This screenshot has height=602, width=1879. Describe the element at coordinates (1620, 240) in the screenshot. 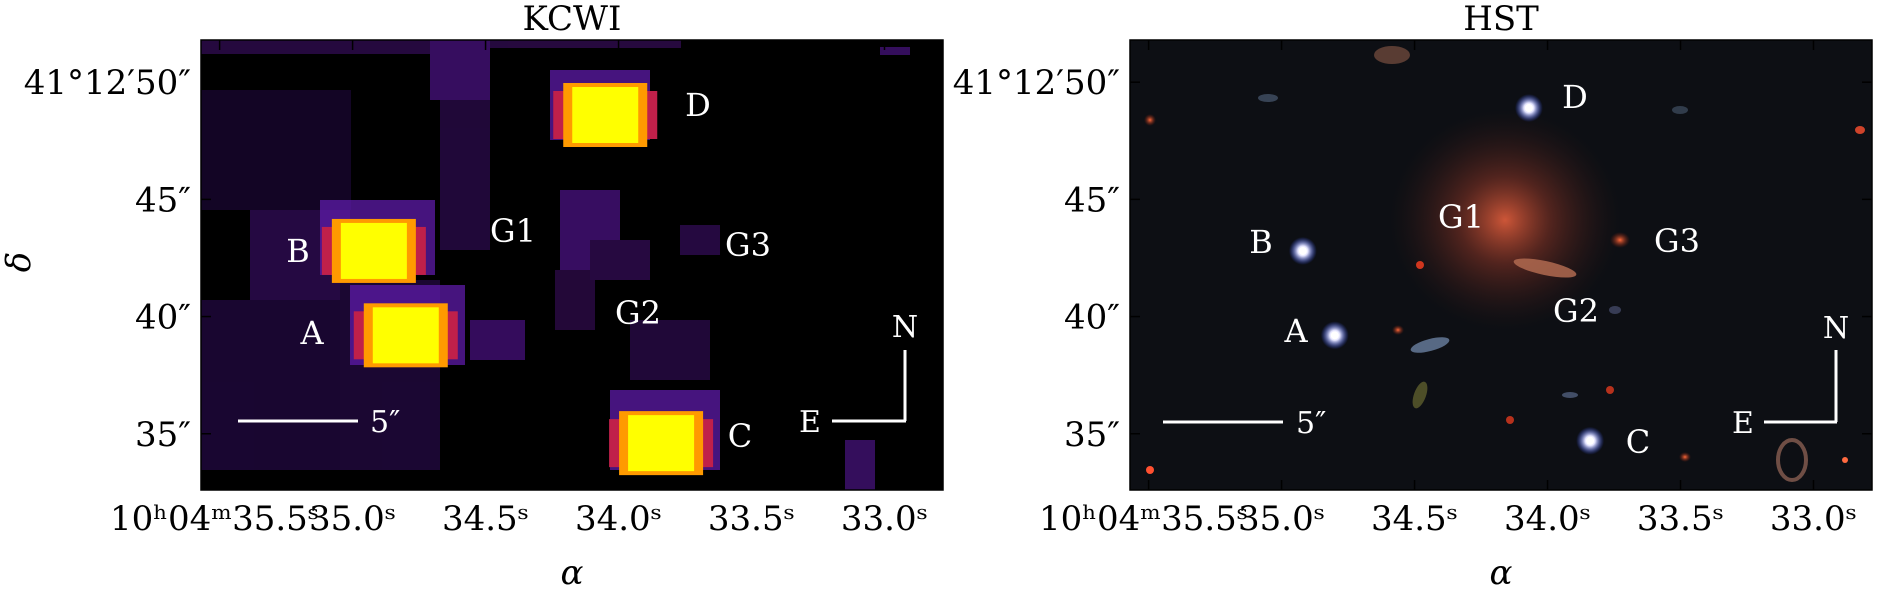

I see `hst-galaxy-g3` at that location.